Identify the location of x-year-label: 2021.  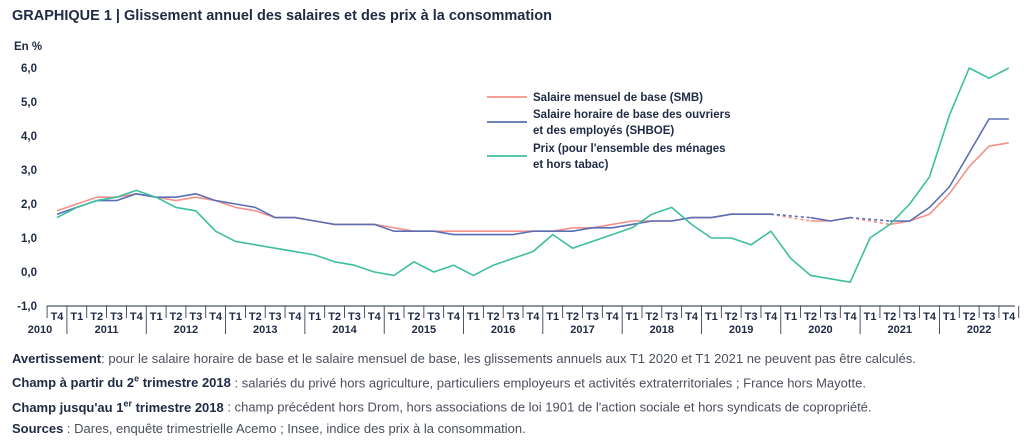
(900, 330).